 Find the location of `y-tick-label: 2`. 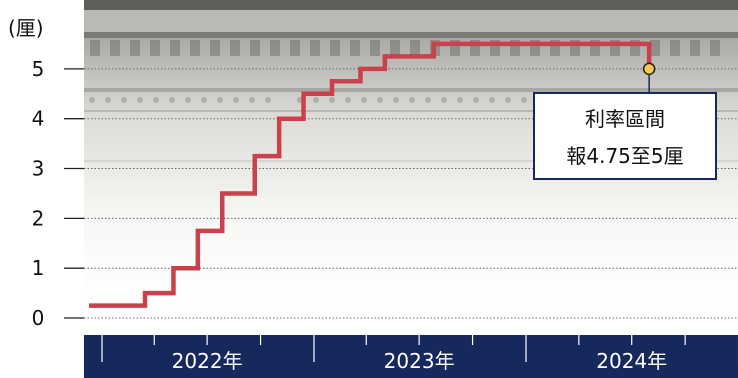

y-tick-label: 2 is located at coordinates (38, 218).